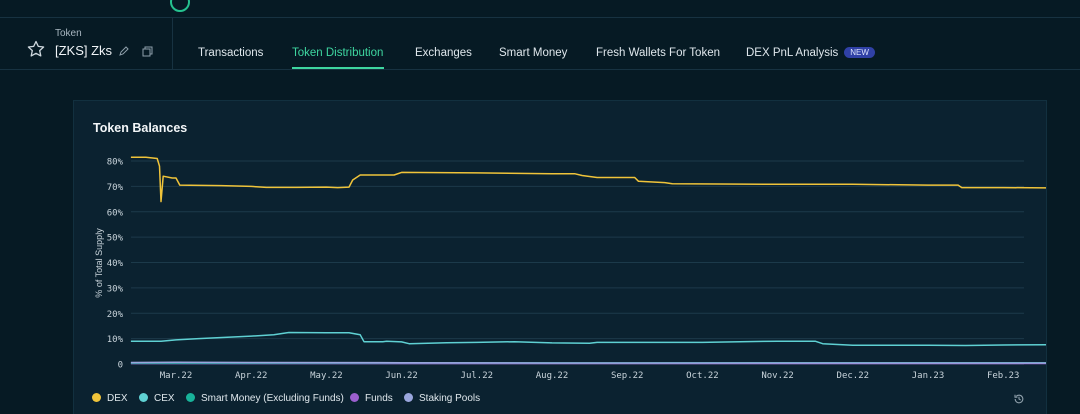 The height and width of the screenshot is (414, 1080). Describe the element at coordinates (588, 362) in the screenshot. I see `series-line-staking-pools` at that location.